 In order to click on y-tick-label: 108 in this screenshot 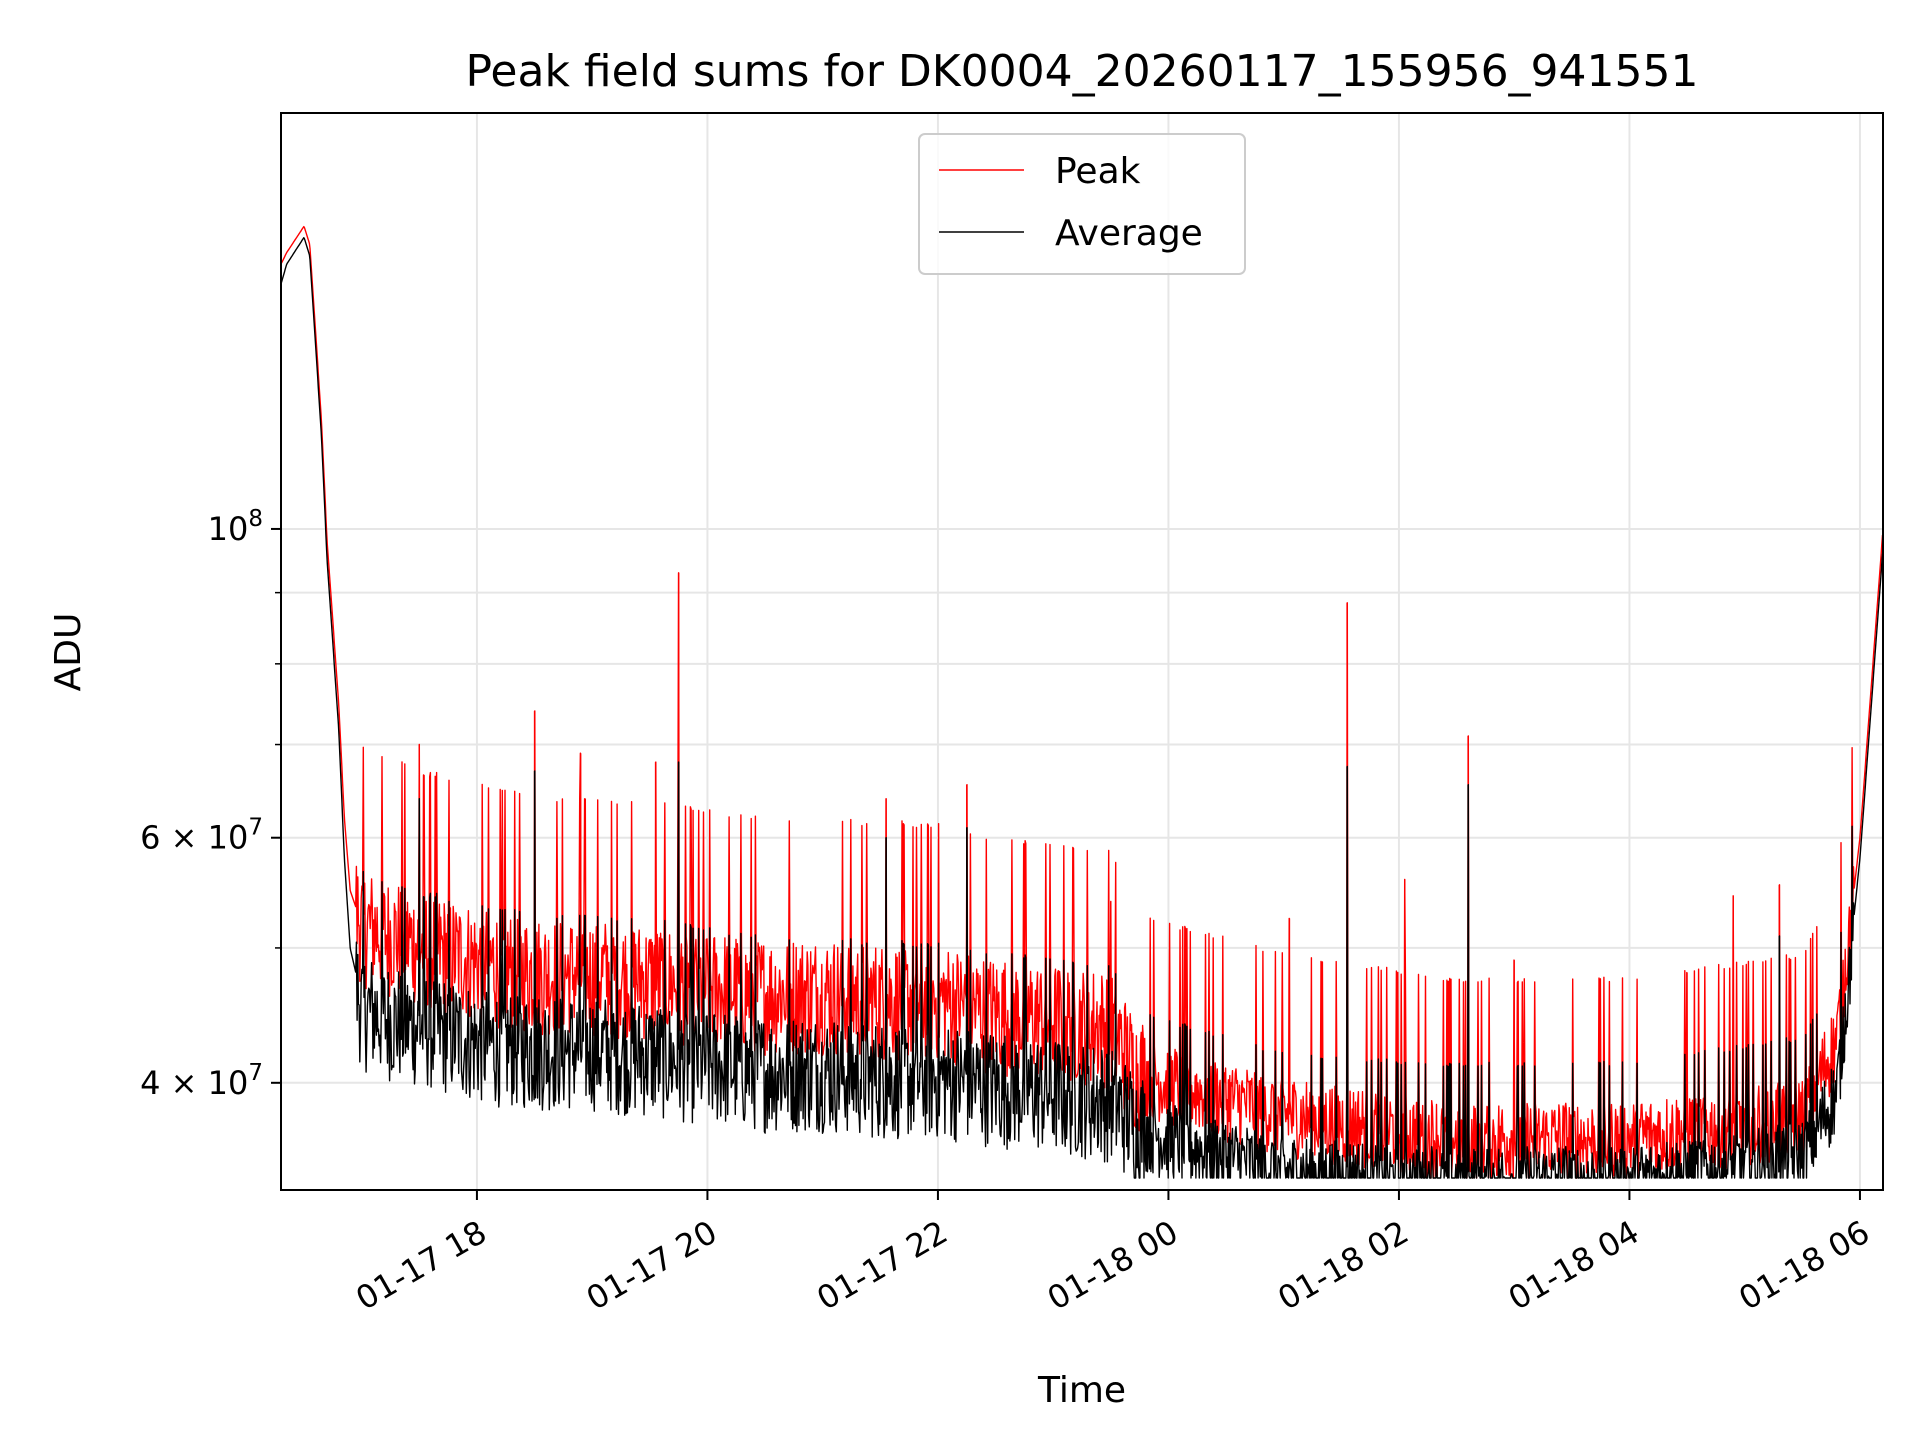, I will do `click(235, 527)`.